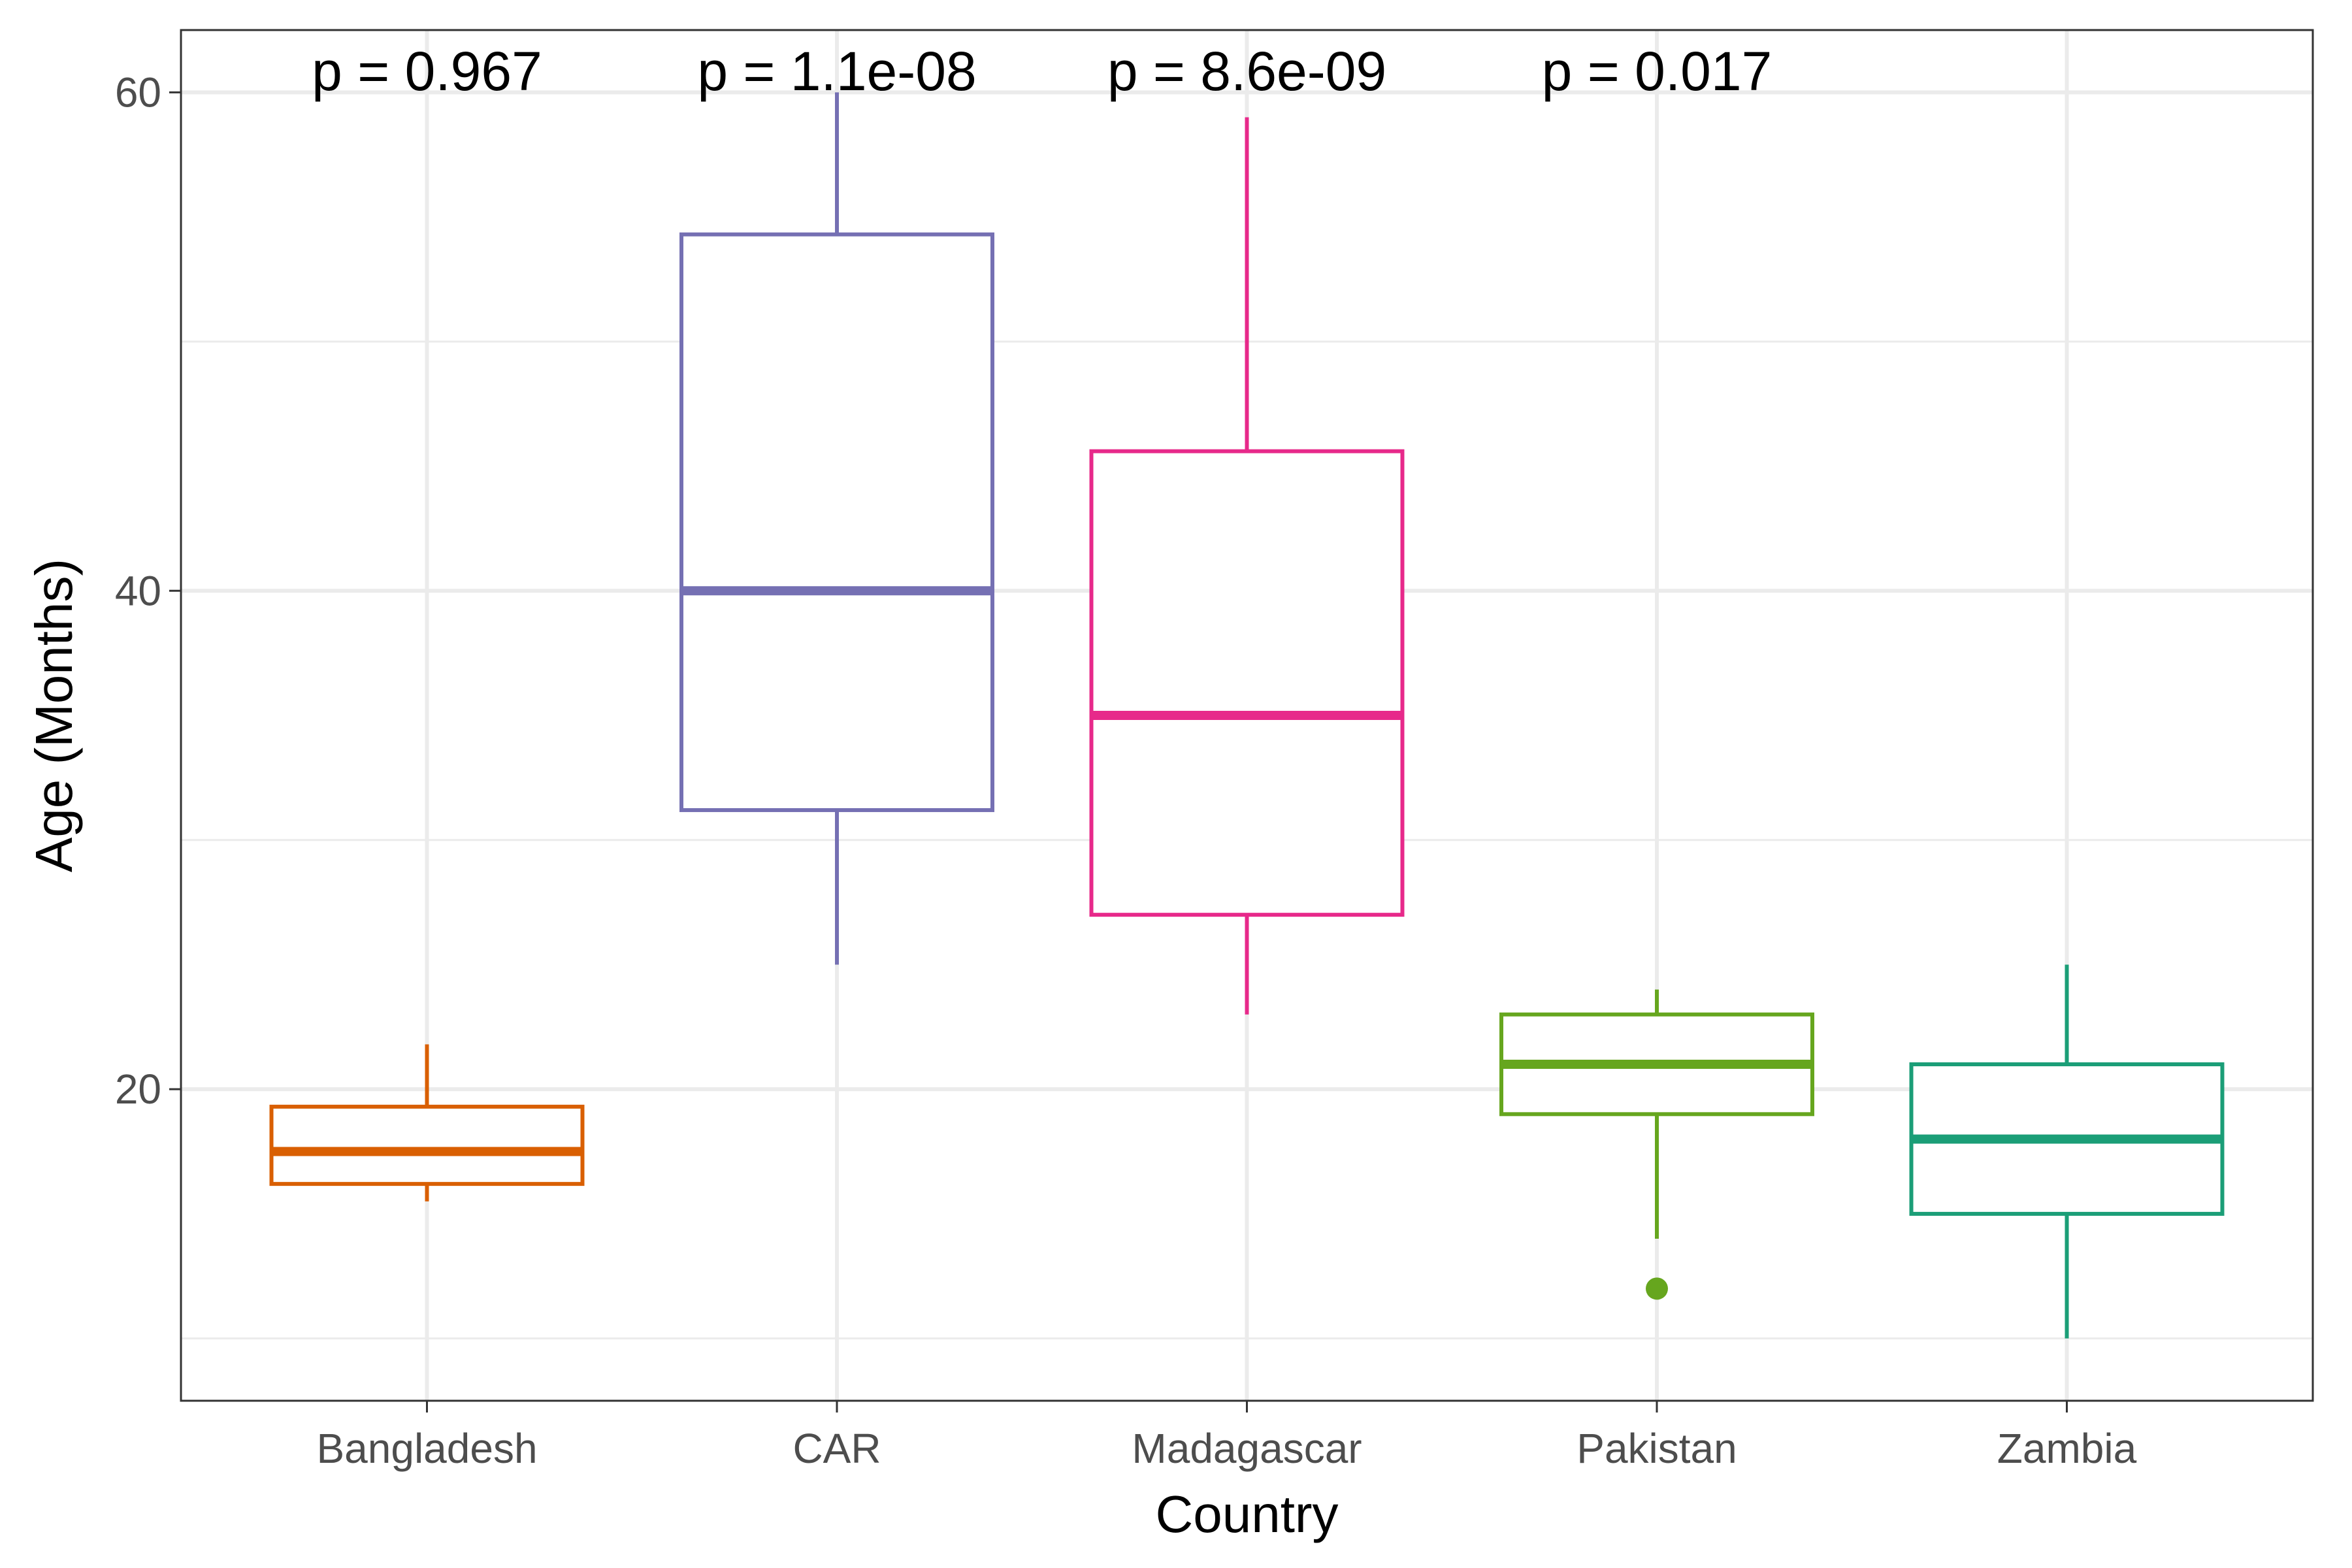  What do you see at coordinates (836, 71) in the screenshot?
I see `p-value-label: p = 1.1e-08` at bounding box center [836, 71].